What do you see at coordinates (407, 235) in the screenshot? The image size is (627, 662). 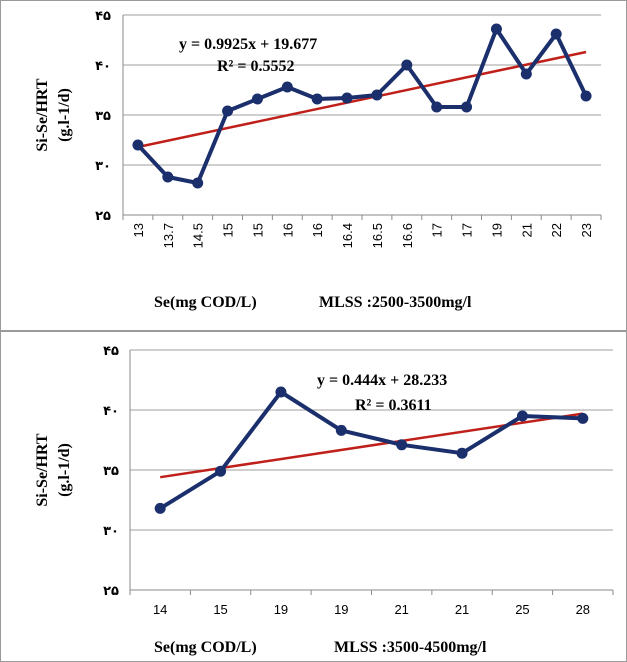 I see `x-tick-label: 16.6` at bounding box center [407, 235].